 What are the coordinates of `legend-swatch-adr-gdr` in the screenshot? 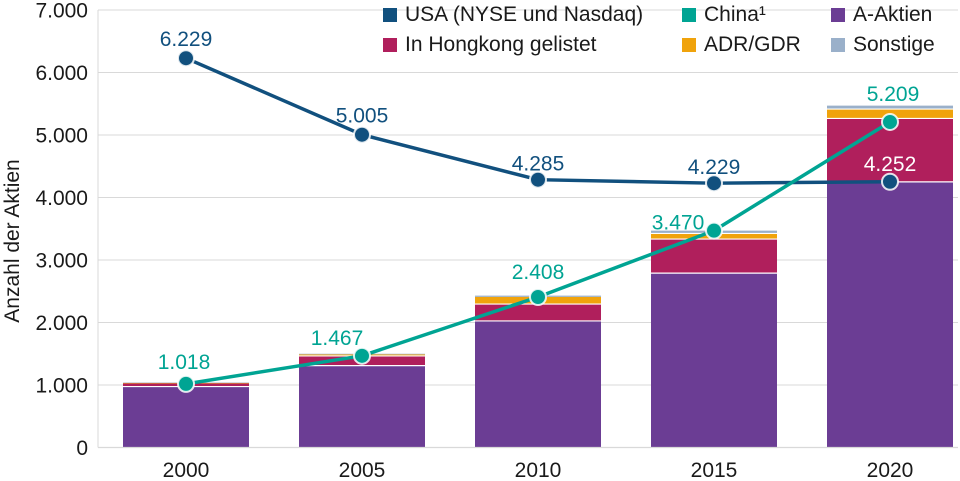 It's located at (689, 45).